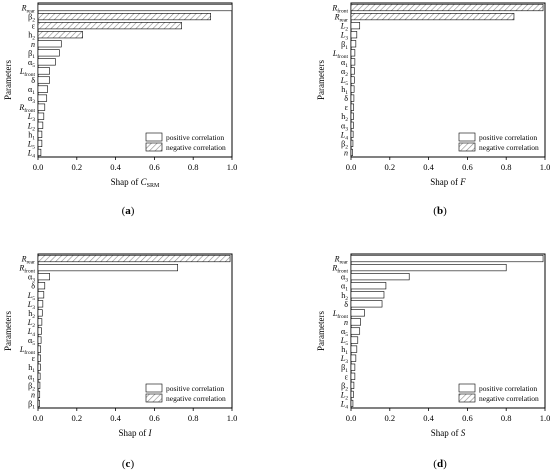 The image size is (550, 475). I want to click on panel-label: (d), so click(440, 464).